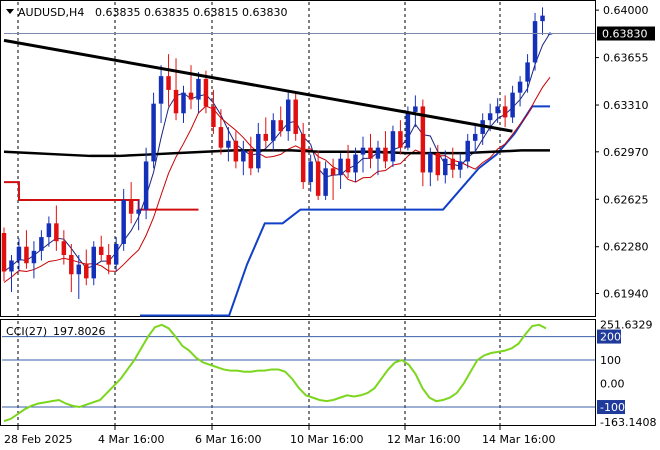 The height and width of the screenshot is (450, 660). Describe the element at coordinates (611, 407) in the screenshot. I see `cci-level-box` at that location.